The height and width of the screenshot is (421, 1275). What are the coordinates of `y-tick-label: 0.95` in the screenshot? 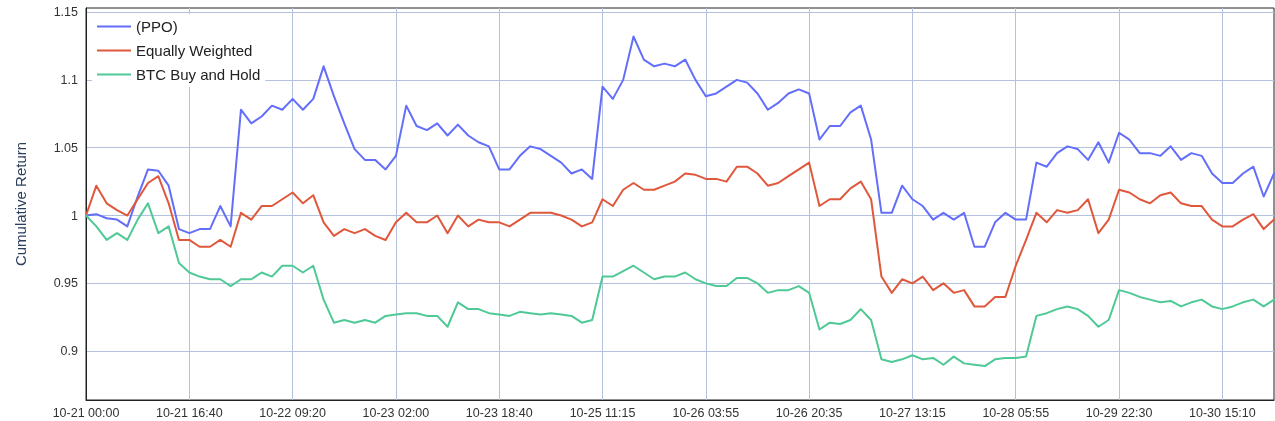 It's located at (66, 283).